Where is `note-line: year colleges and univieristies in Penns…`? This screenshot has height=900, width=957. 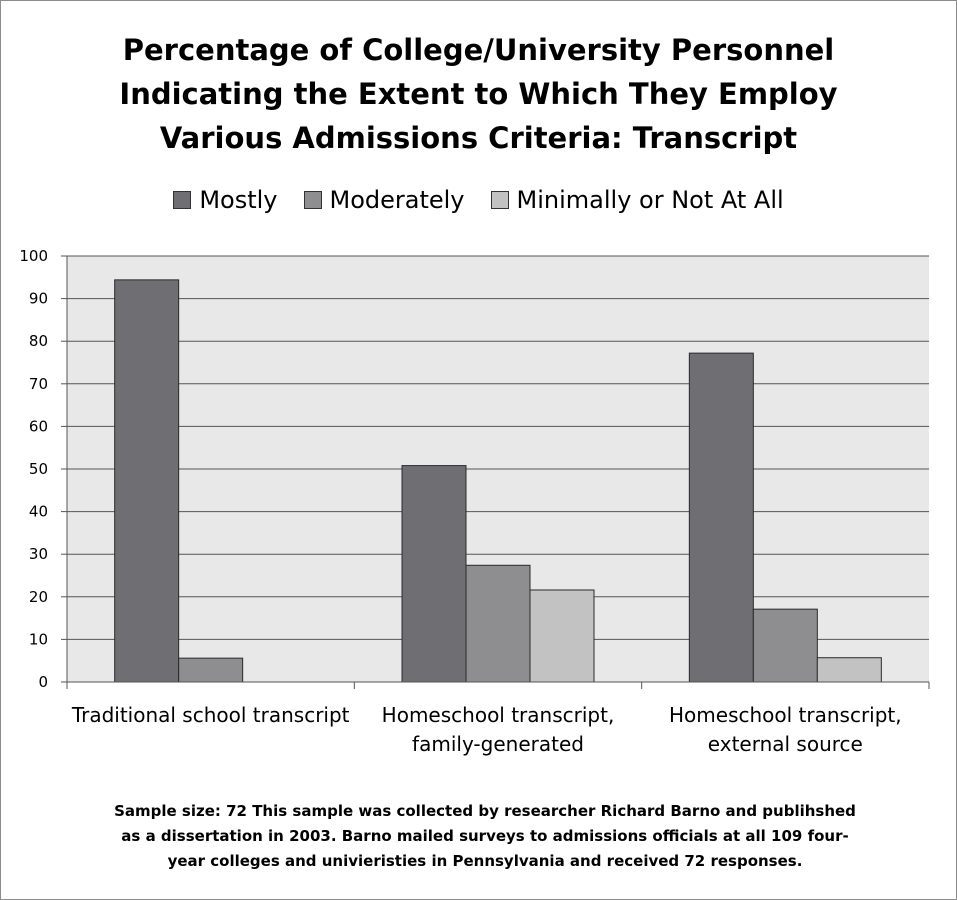
note-line: year colleges and univieristies in Penns… is located at coordinates (485, 861).